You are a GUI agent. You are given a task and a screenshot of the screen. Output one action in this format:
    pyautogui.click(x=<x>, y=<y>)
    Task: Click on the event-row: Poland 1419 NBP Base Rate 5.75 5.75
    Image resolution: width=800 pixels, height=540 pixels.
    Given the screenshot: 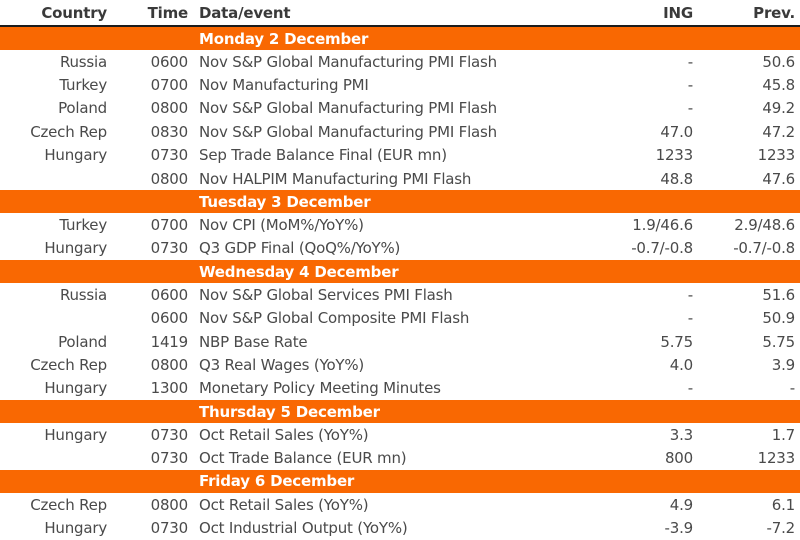 What is the action you would take?
    pyautogui.click(x=400, y=341)
    